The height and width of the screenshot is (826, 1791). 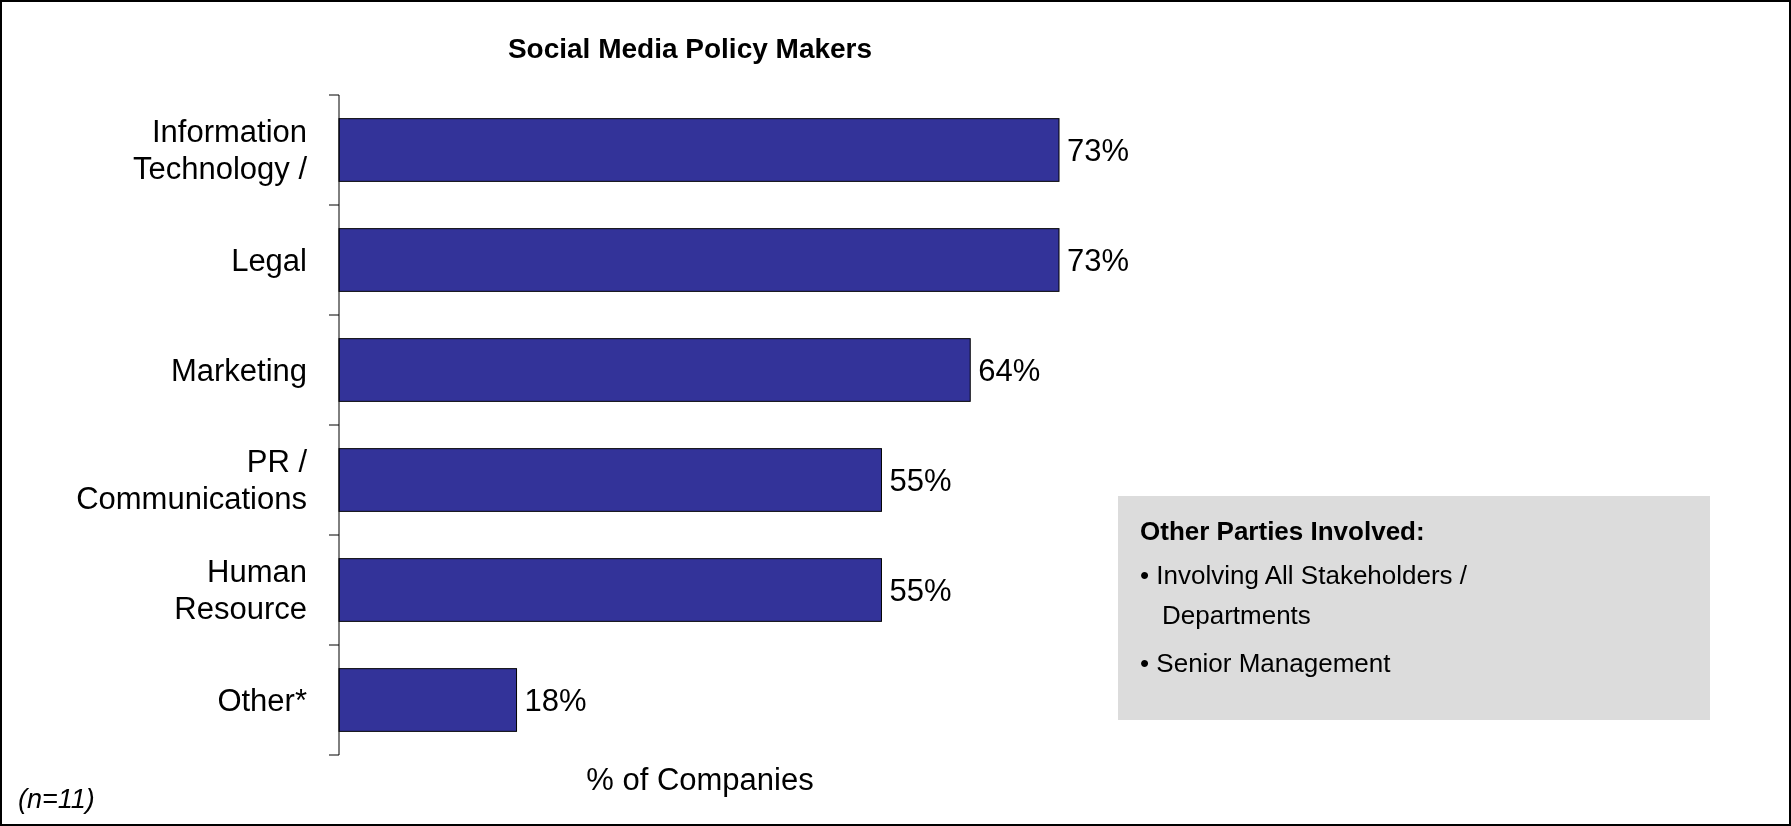 I want to click on y-tick-label: Marketing, so click(x=238, y=370).